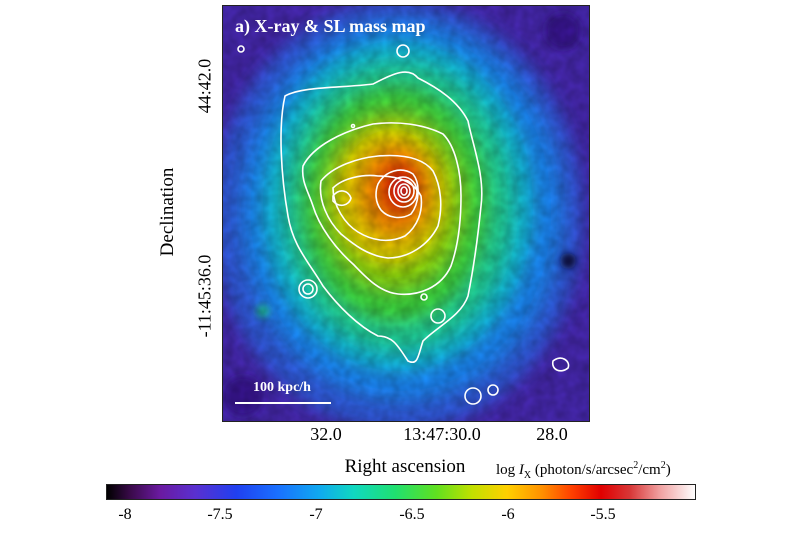  Describe the element at coordinates (330, 26) in the screenshot. I see `panel-title: a) X-ray & SL mass map` at that location.